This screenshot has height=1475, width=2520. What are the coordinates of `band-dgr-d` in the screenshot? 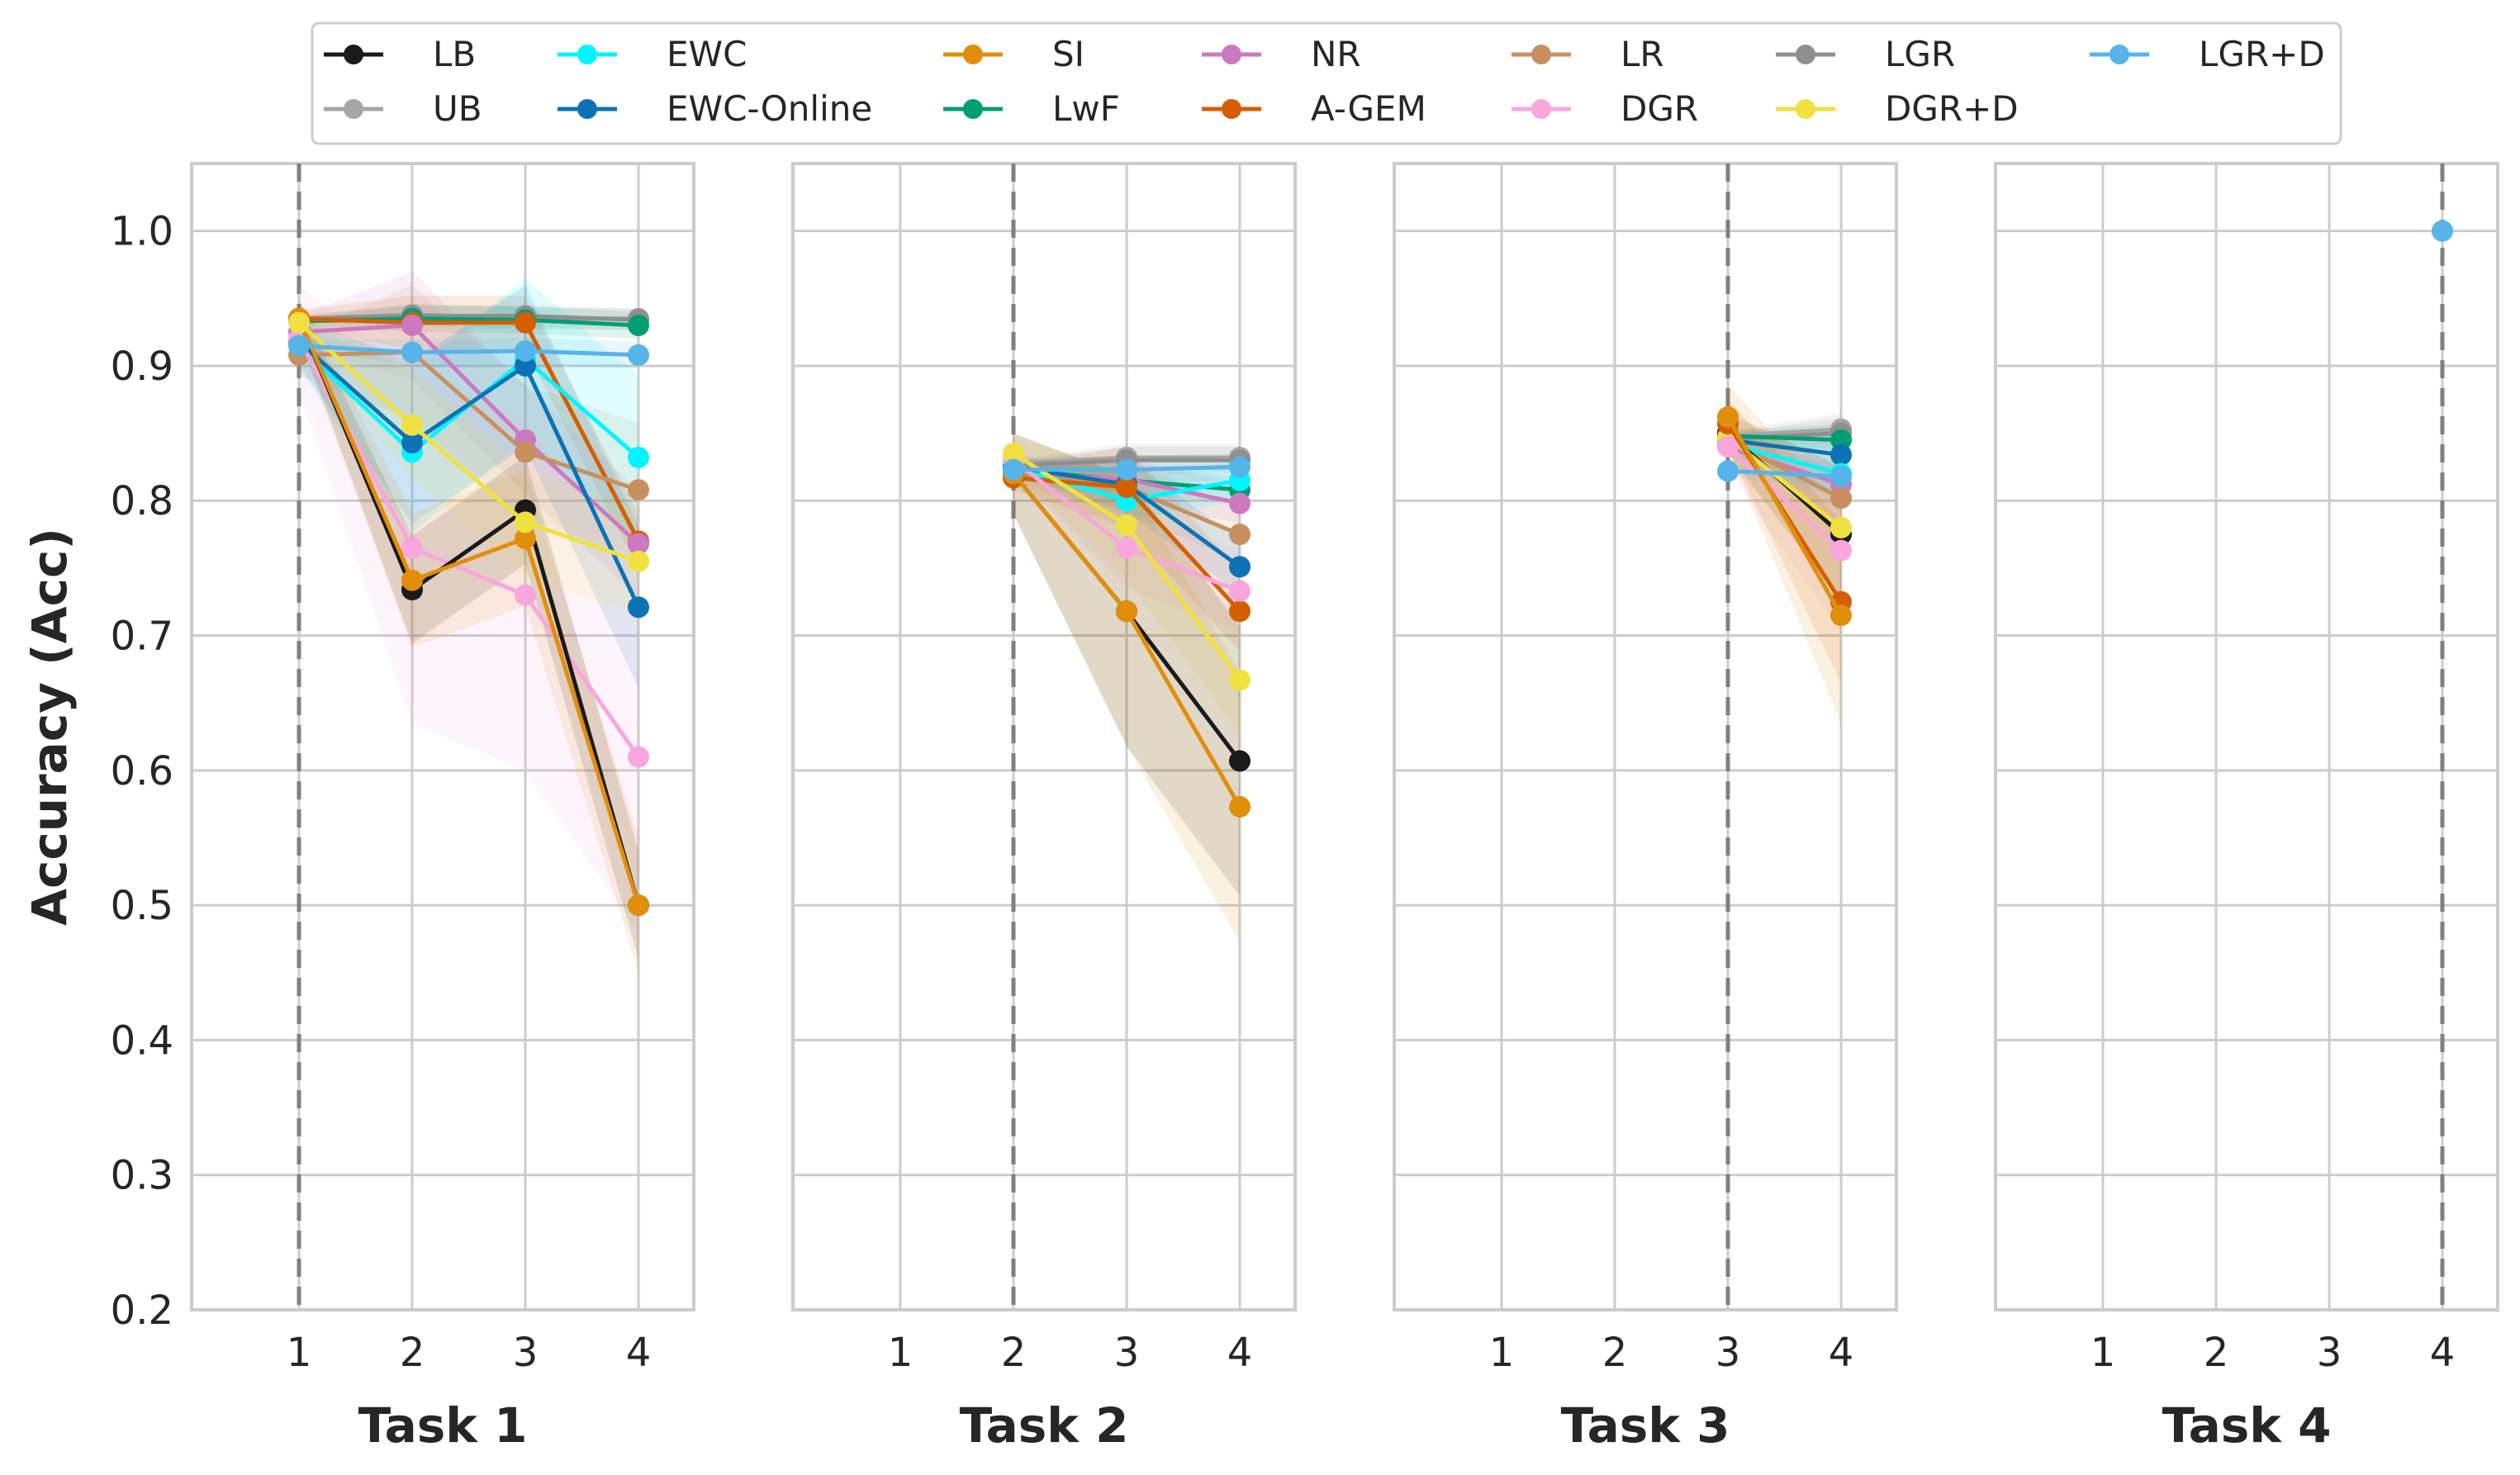 It's located at (468, 461).